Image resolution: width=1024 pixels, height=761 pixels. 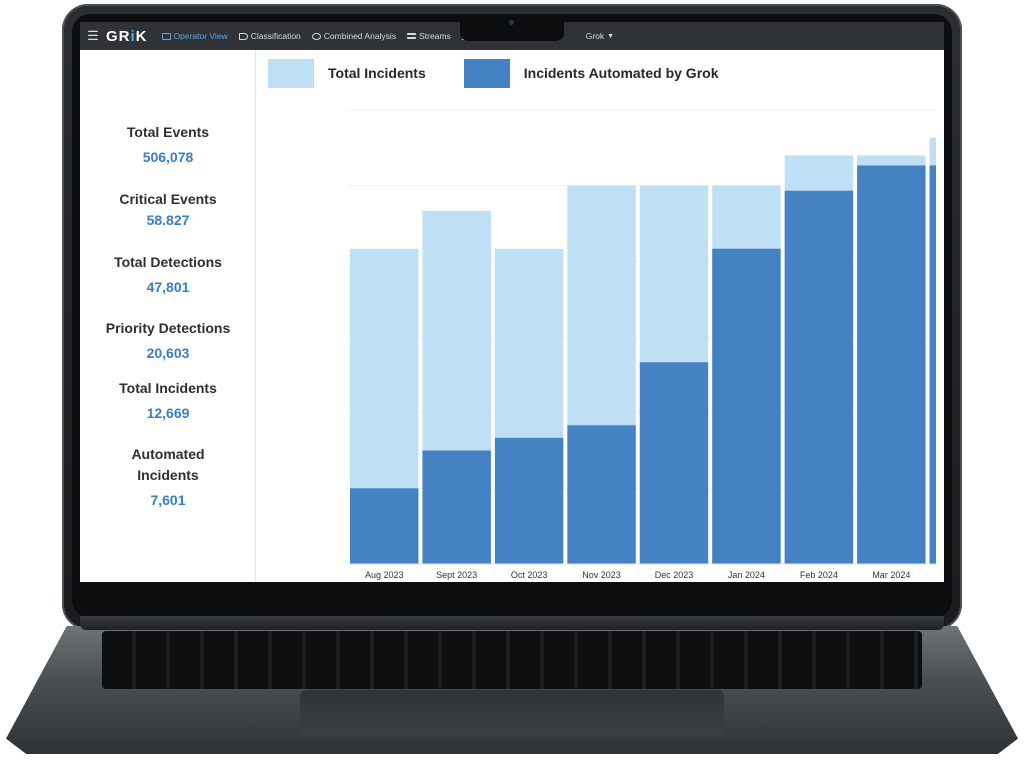 What do you see at coordinates (168, 413) in the screenshot?
I see `stat-value: 12,669` at bounding box center [168, 413].